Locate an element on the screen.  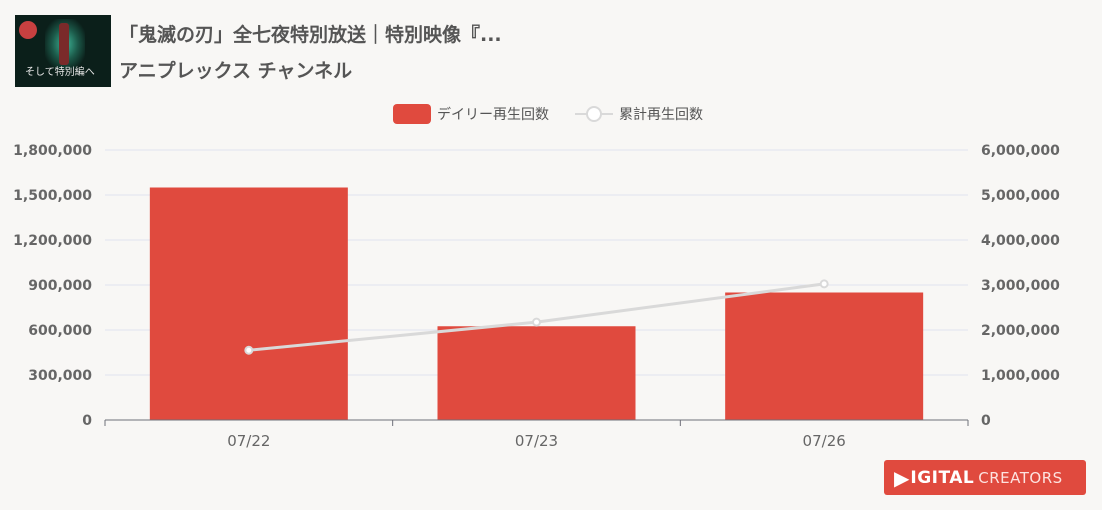
y-right-tick-label: 4,000,000 is located at coordinates (1020, 241).